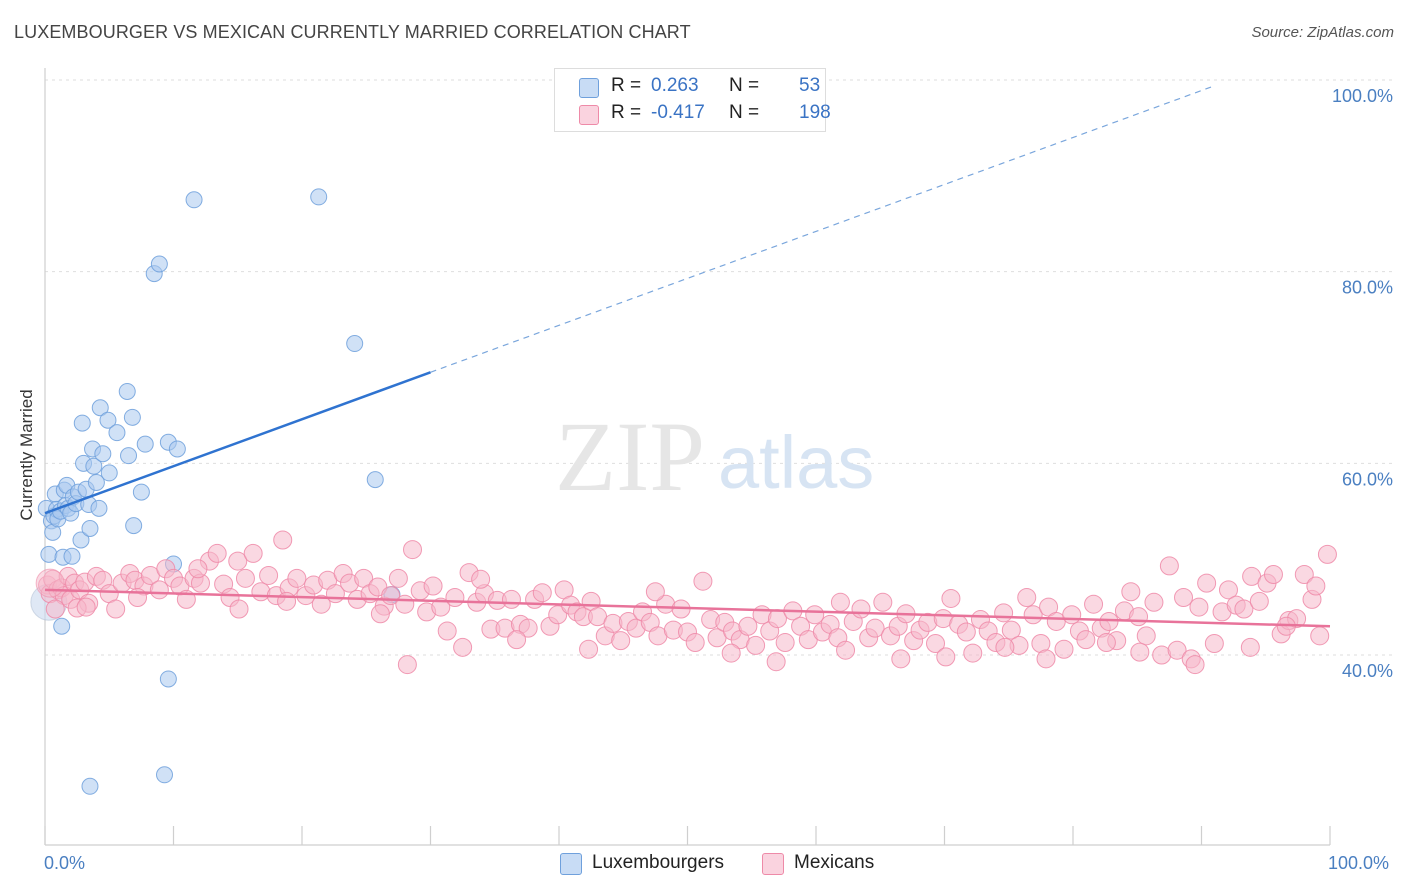 The image size is (1406, 892). I want to click on x-tick-label-min: 0.0%, so click(65, 863).